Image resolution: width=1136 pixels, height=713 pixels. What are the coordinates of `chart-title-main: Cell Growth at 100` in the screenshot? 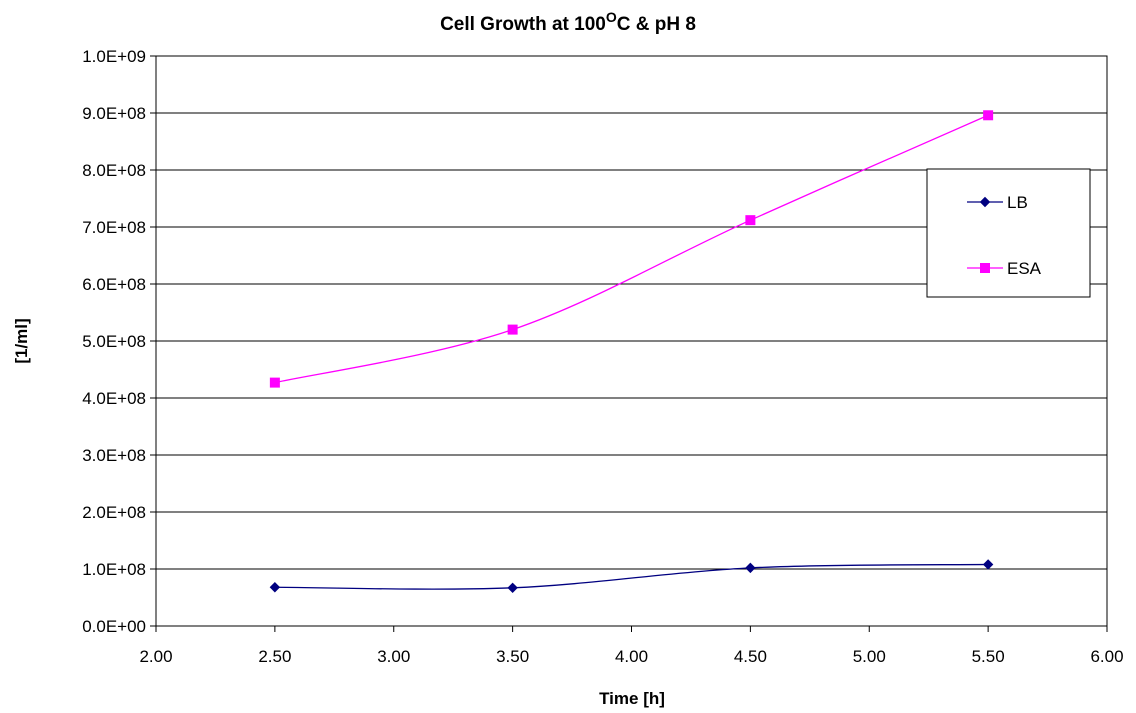 It's located at (523, 24).